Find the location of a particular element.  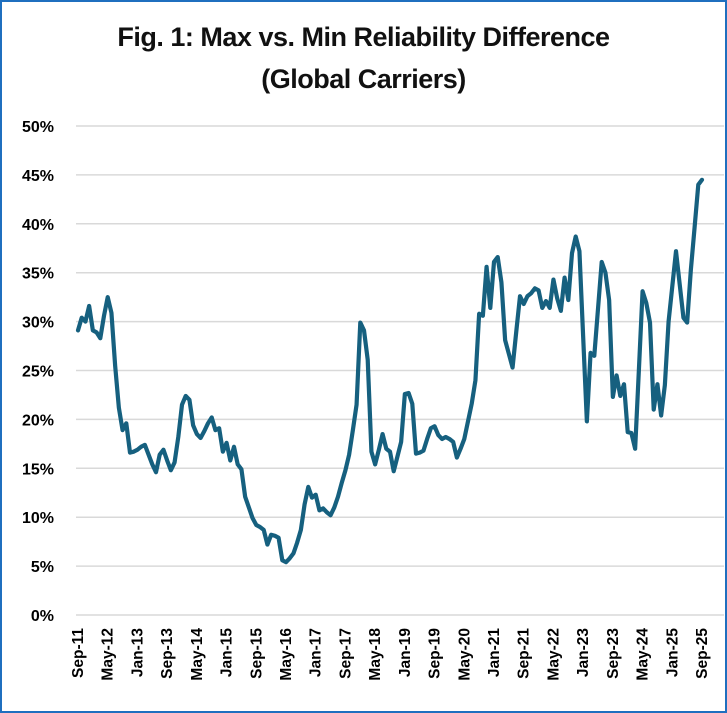

x-tick-label: Jan-13 is located at coordinates (137, 652).